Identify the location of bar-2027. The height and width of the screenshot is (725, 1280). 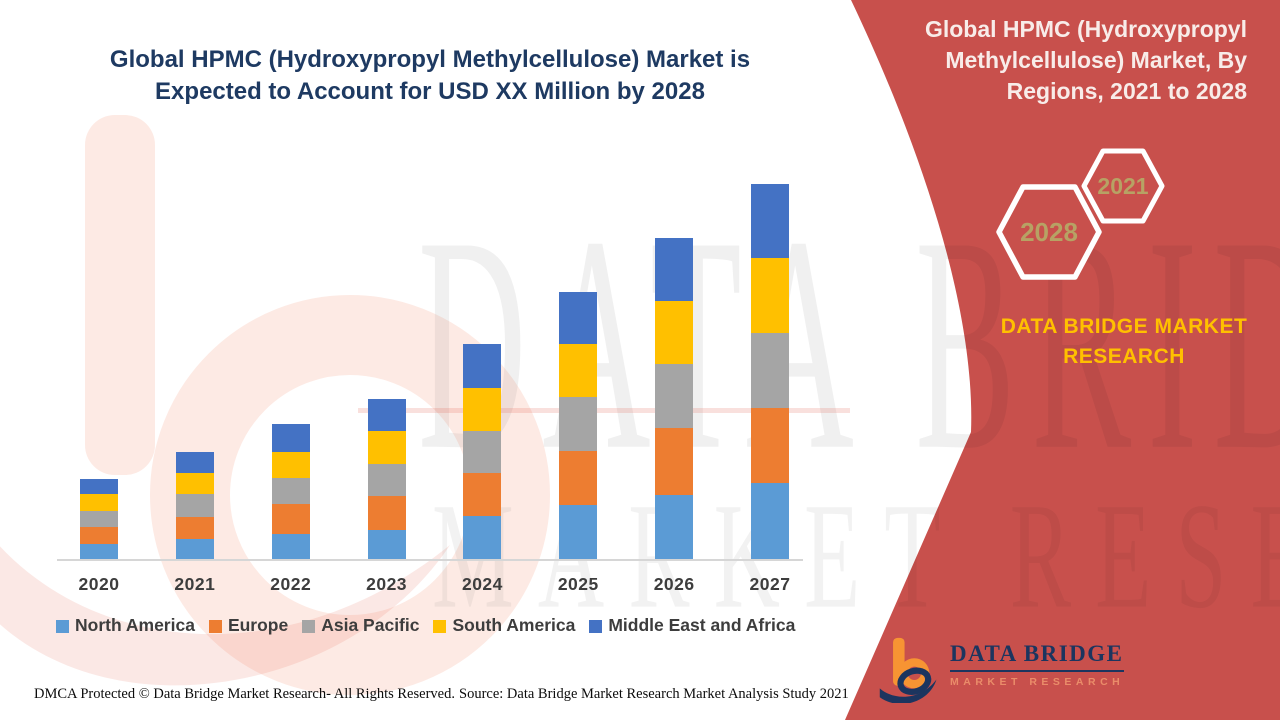
(770, 371).